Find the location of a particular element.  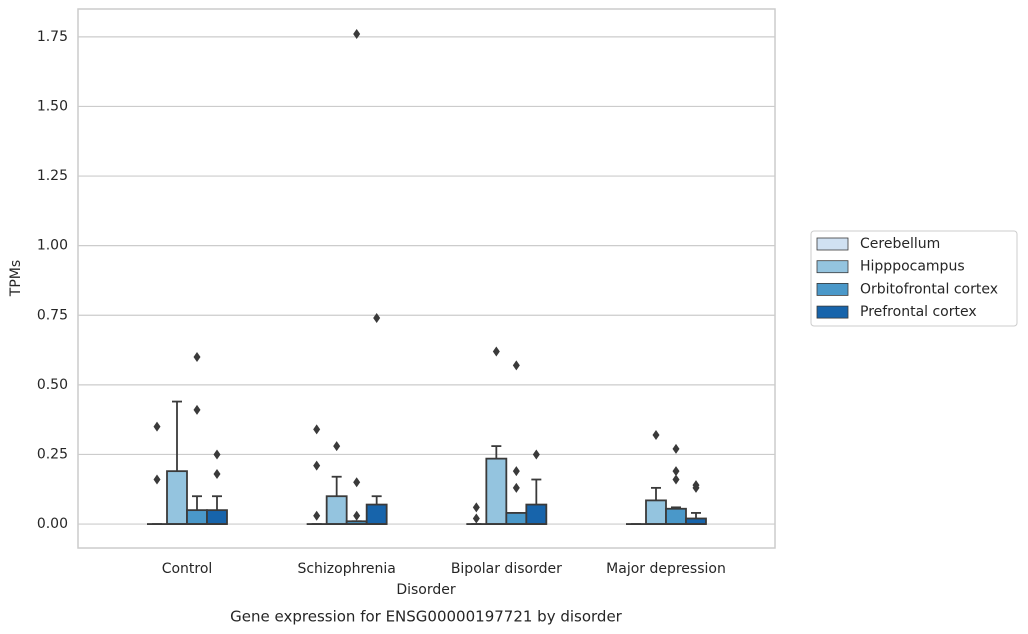

y-tick-label: 0.50 is located at coordinates (52, 385).